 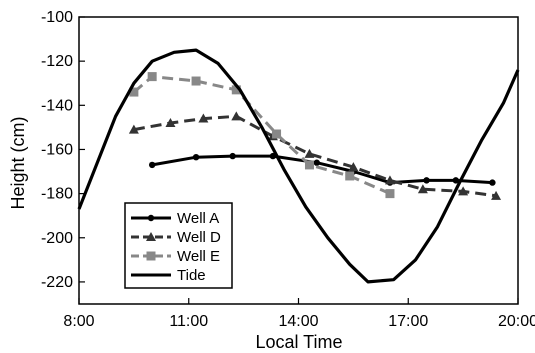 What do you see at coordinates (408, 321) in the screenshot?
I see `x-tick-label-3: 17:00` at bounding box center [408, 321].